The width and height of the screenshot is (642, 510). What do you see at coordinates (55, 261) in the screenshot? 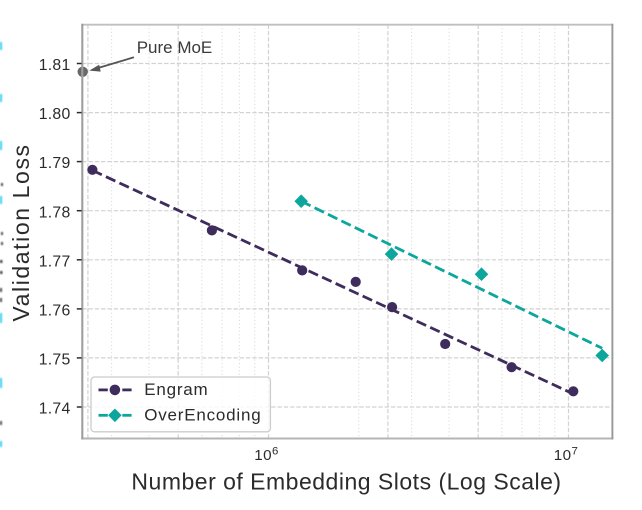
I see `svg-text: 1.77` at bounding box center [55, 261].